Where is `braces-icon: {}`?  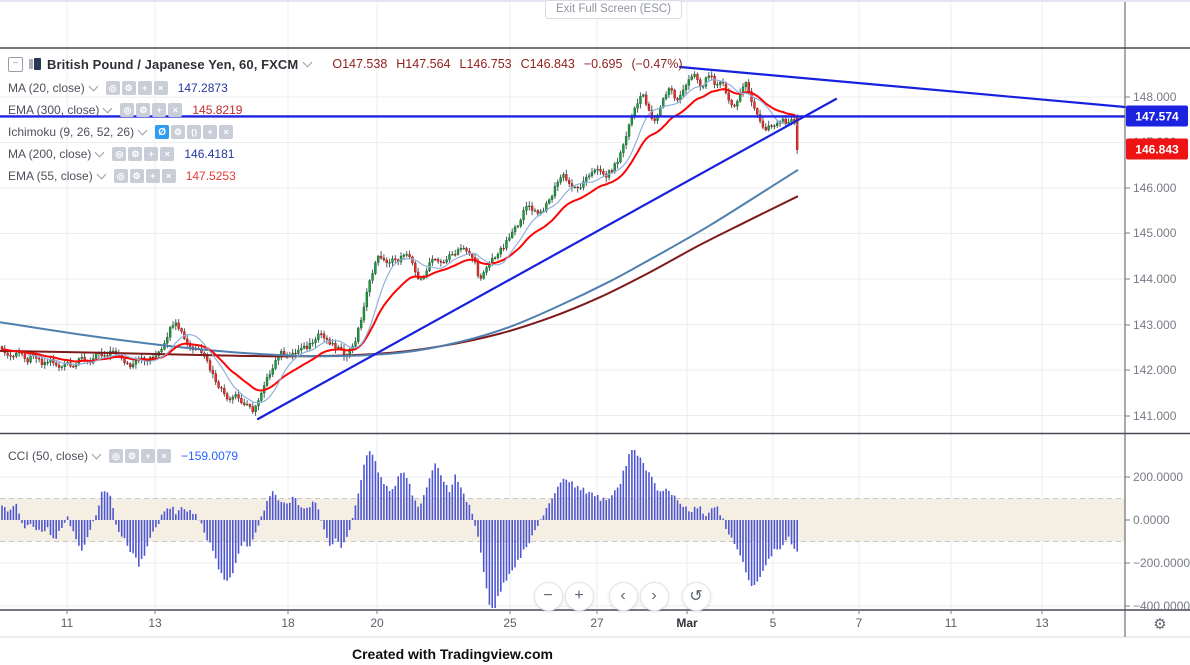 braces-icon: {} is located at coordinates (194, 132).